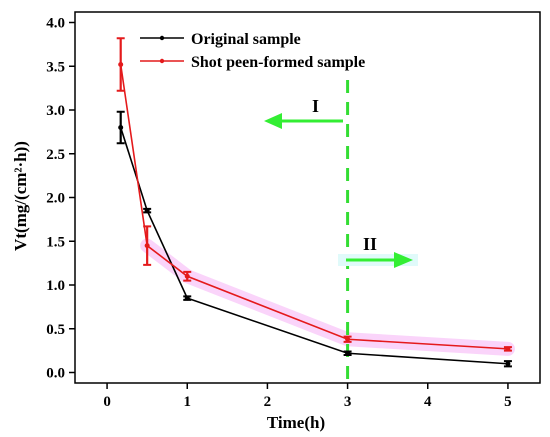  I want to click on region-2-label: II, so click(370, 244).